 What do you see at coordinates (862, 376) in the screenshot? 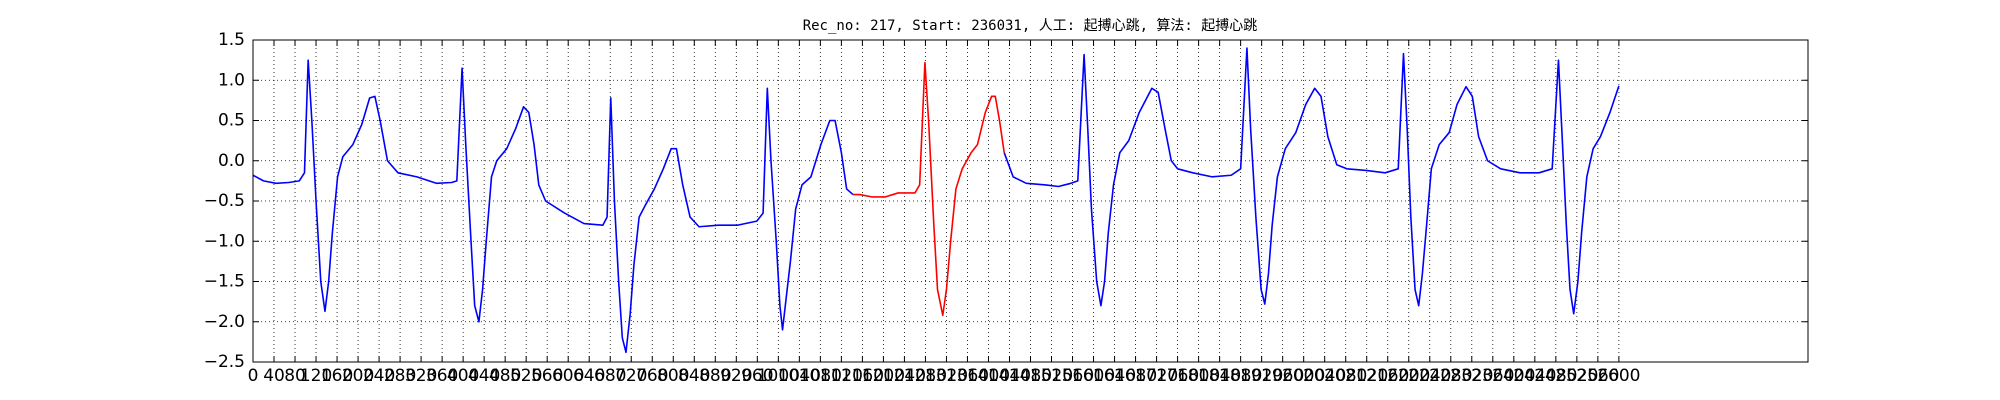
I see `x-tick-label: 1160` at bounding box center [862, 376].